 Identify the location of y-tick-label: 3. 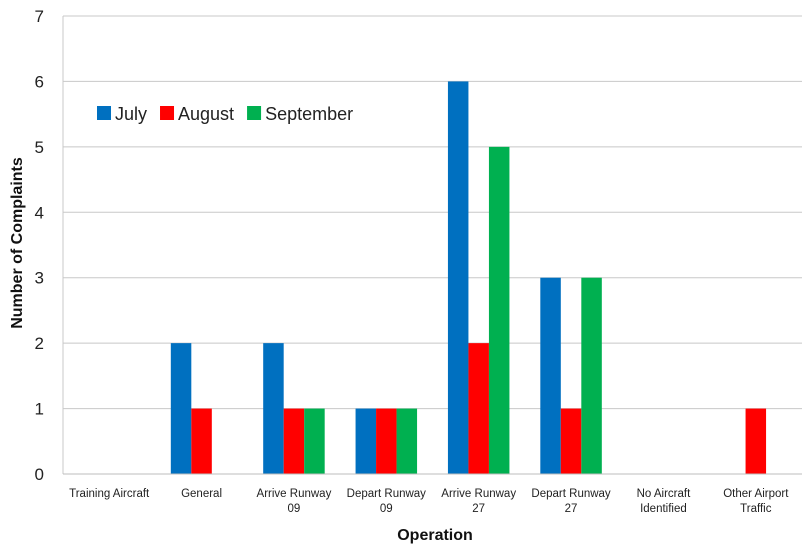
(39, 278).